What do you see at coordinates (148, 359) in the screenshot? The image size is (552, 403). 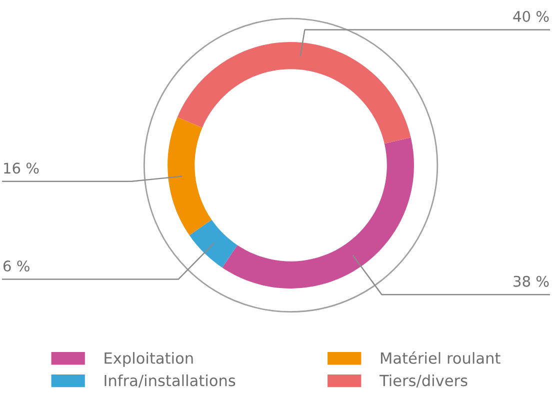 I see `legend-label: Exploitation` at bounding box center [148, 359].